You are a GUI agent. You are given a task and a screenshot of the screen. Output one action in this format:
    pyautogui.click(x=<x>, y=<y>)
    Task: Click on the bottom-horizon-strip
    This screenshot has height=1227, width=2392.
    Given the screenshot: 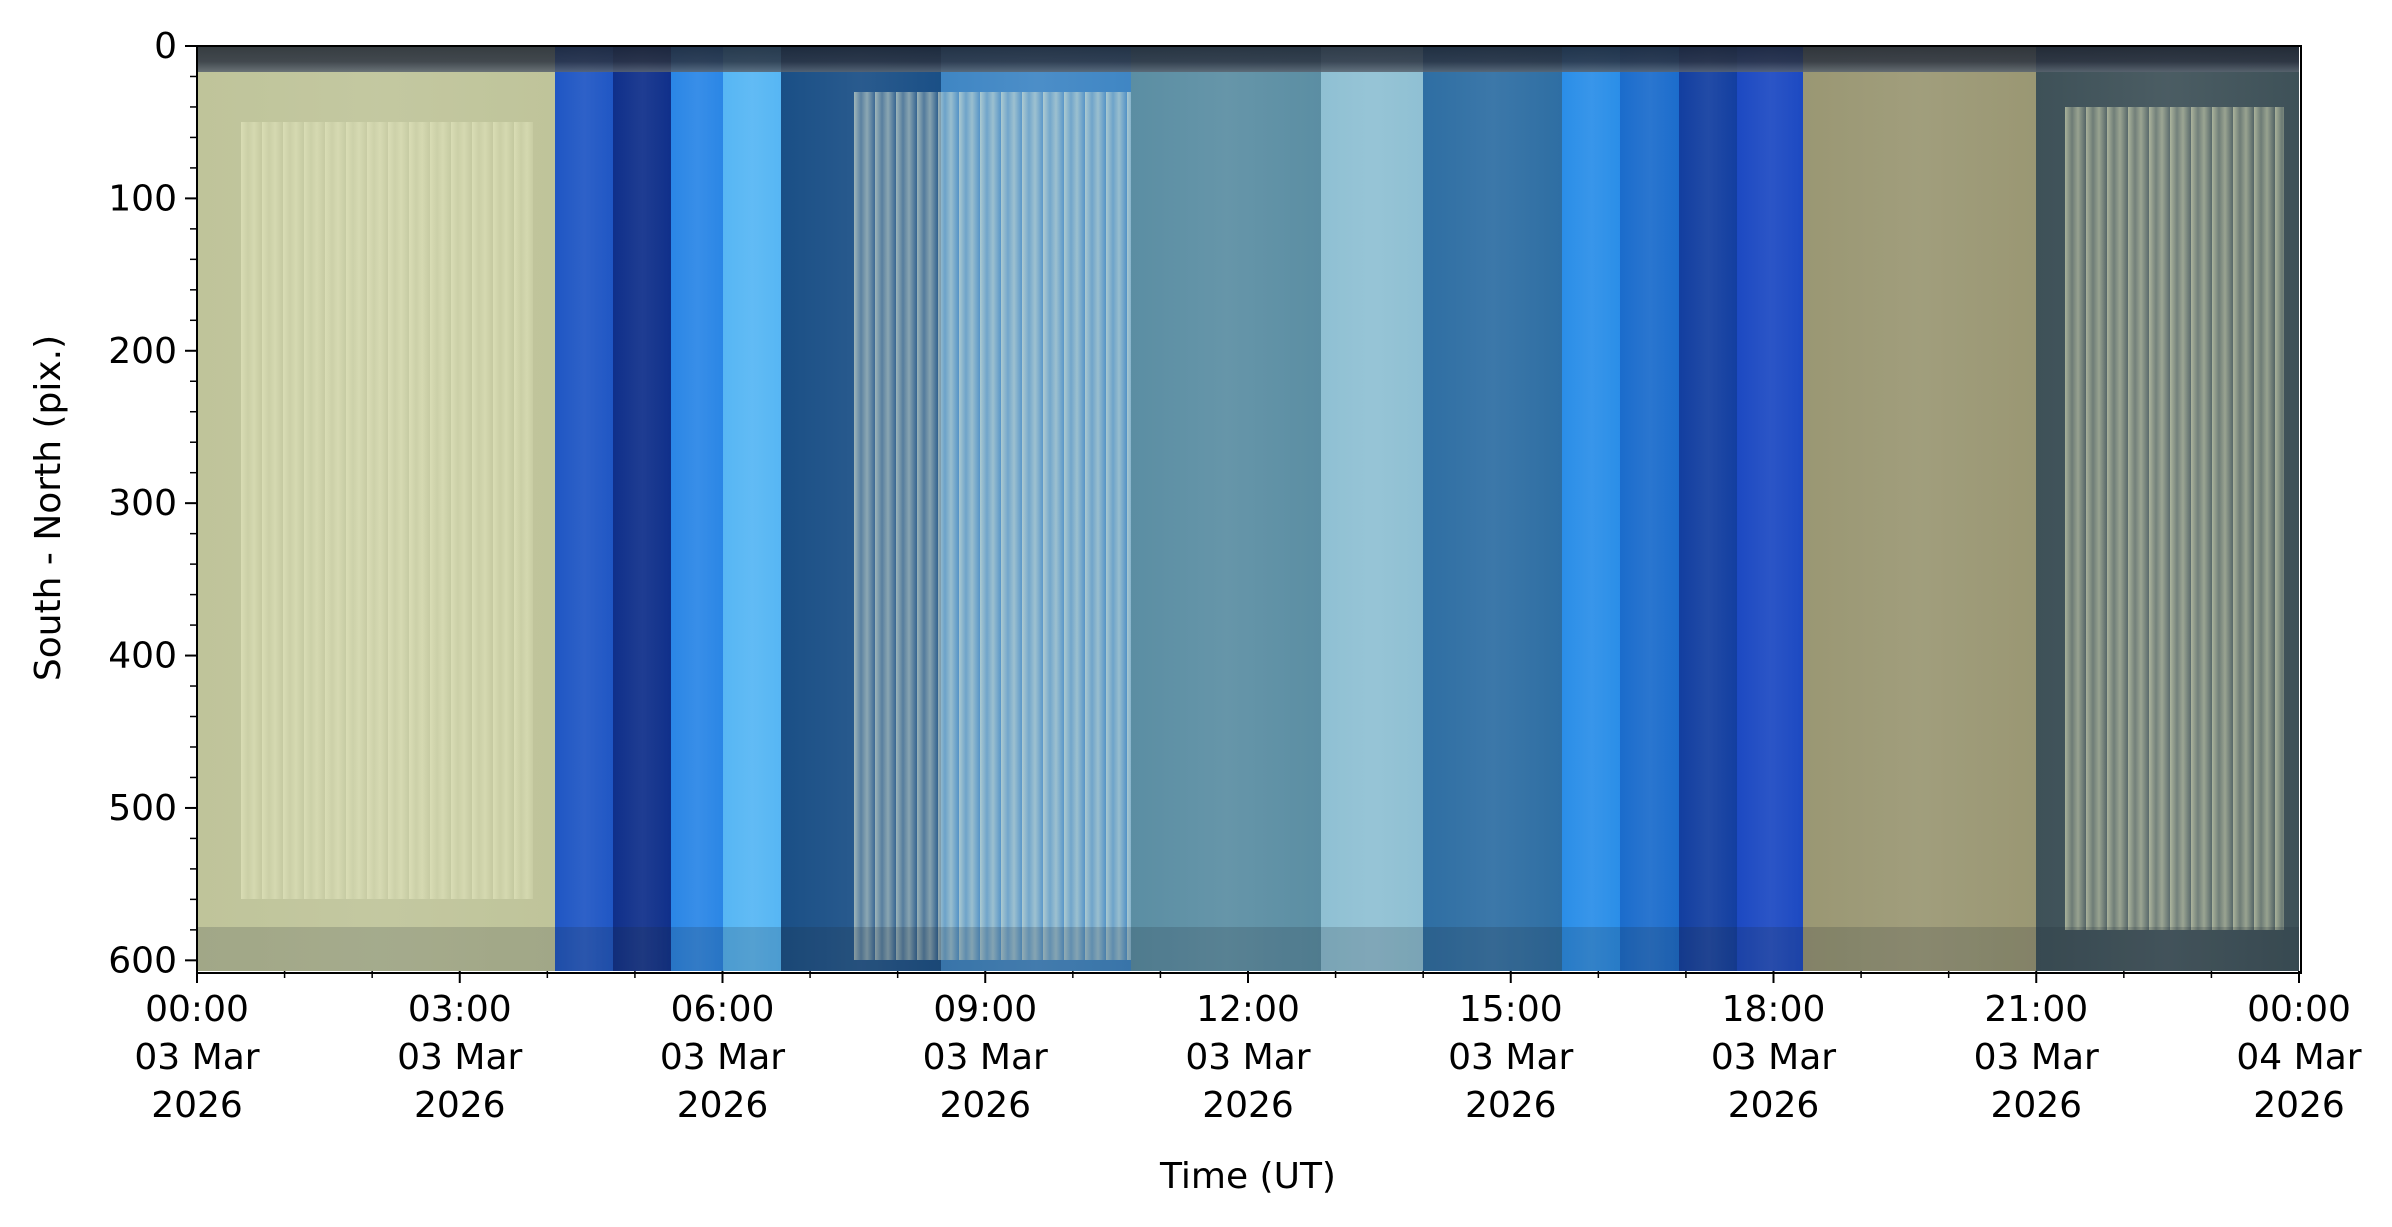 What is the action you would take?
    pyautogui.click(x=1248, y=949)
    